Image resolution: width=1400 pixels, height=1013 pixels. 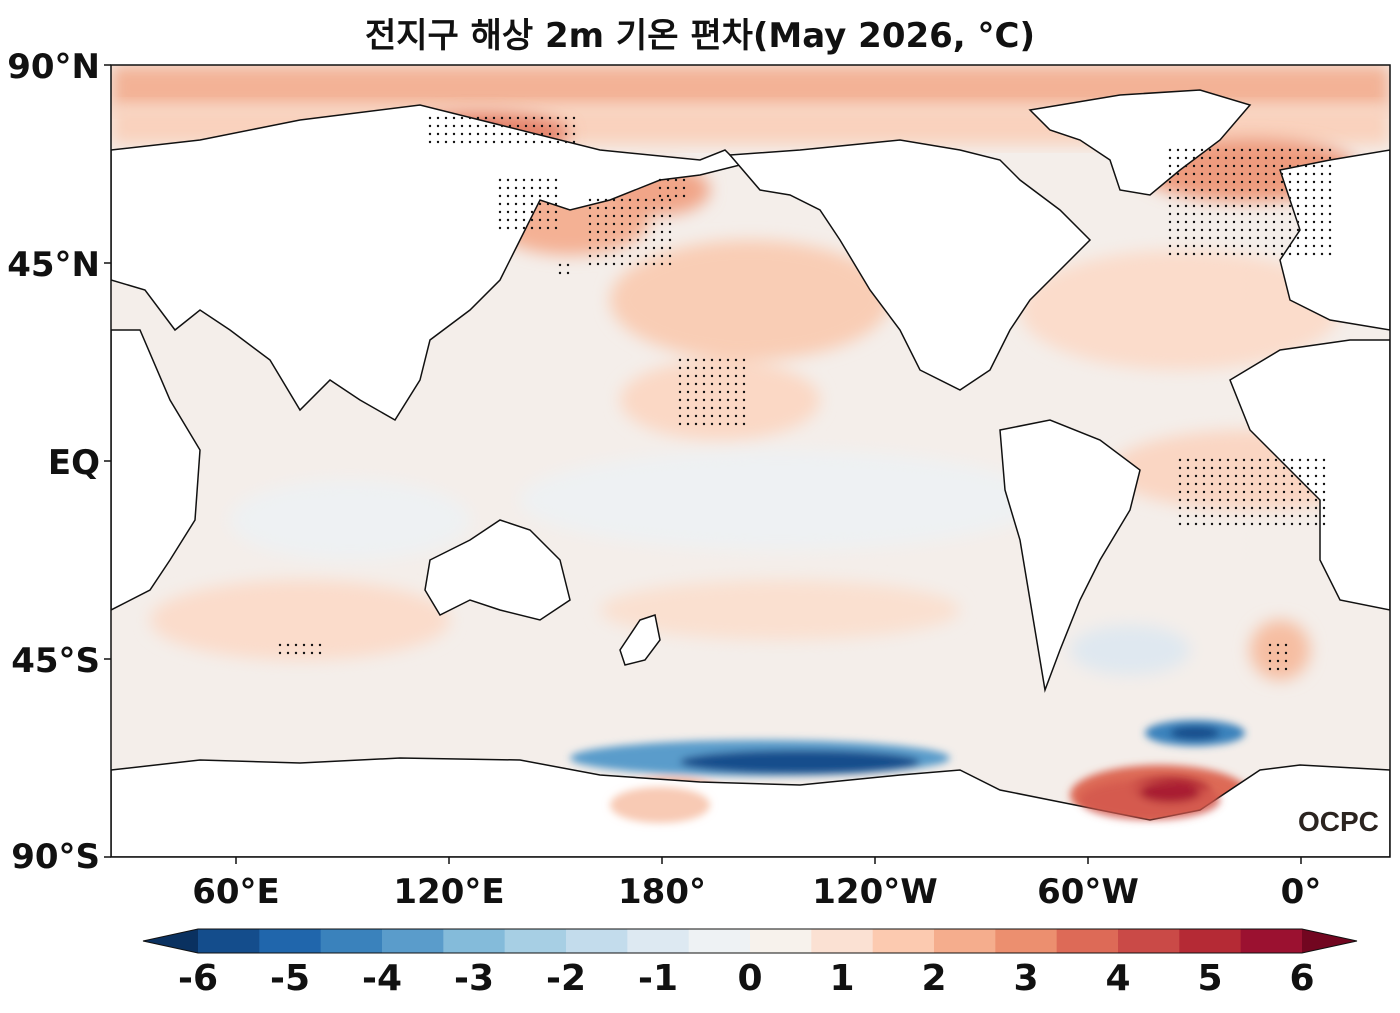 What do you see at coordinates (1329, 941) in the screenshot?
I see `colorbar-extend-max` at bounding box center [1329, 941].